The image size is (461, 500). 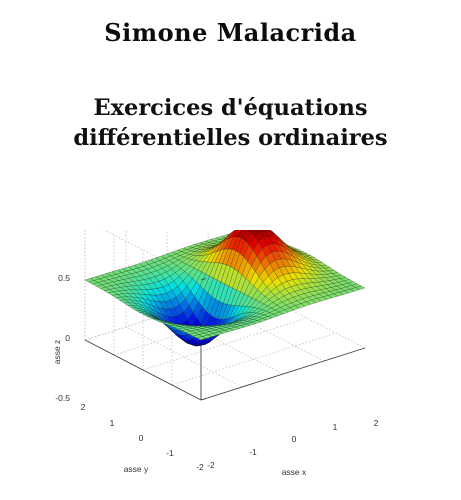 I want to click on author-name: Simone Malacrida, so click(x=230, y=32).